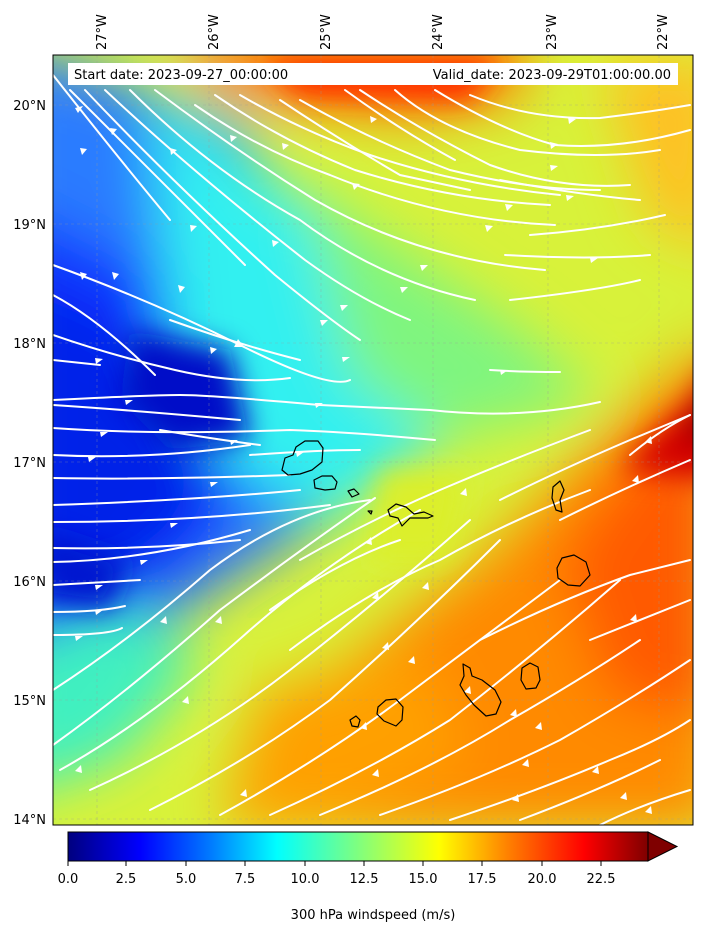 Image resolution: width=703 pixels, height=935 pixels. What do you see at coordinates (542, 879) in the screenshot?
I see `colorbar-tick-label: 20.0` at bounding box center [542, 879].